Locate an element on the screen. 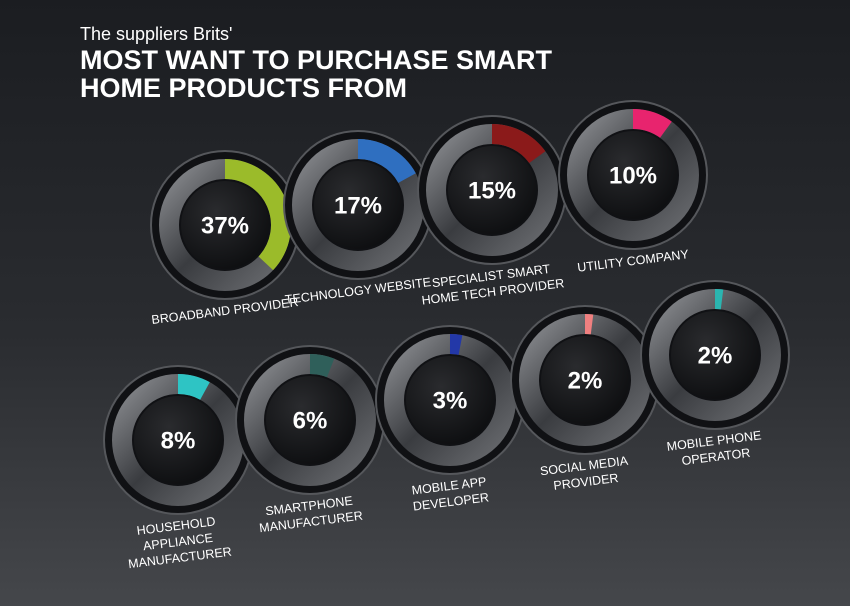  value-label: 37% is located at coordinates (225, 225).